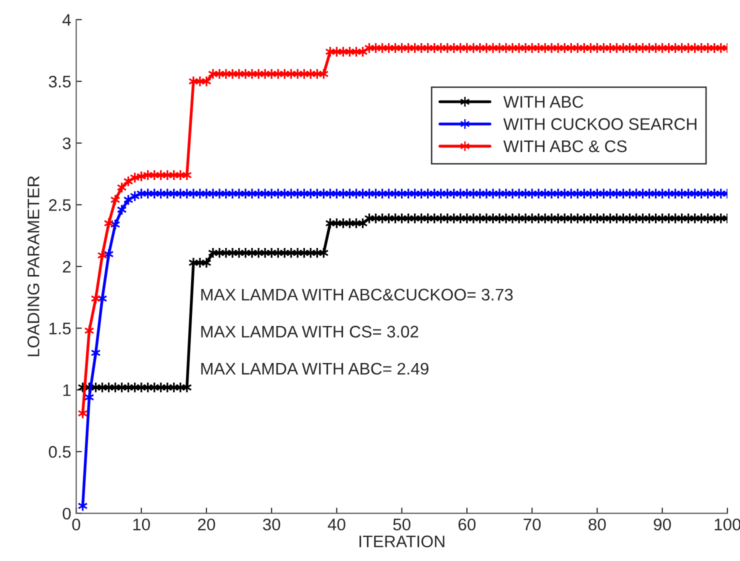  What do you see at coordinates (66, 143) in the screenshot?
I see `y-tick-label: 3` at bounding box center [66, 143].